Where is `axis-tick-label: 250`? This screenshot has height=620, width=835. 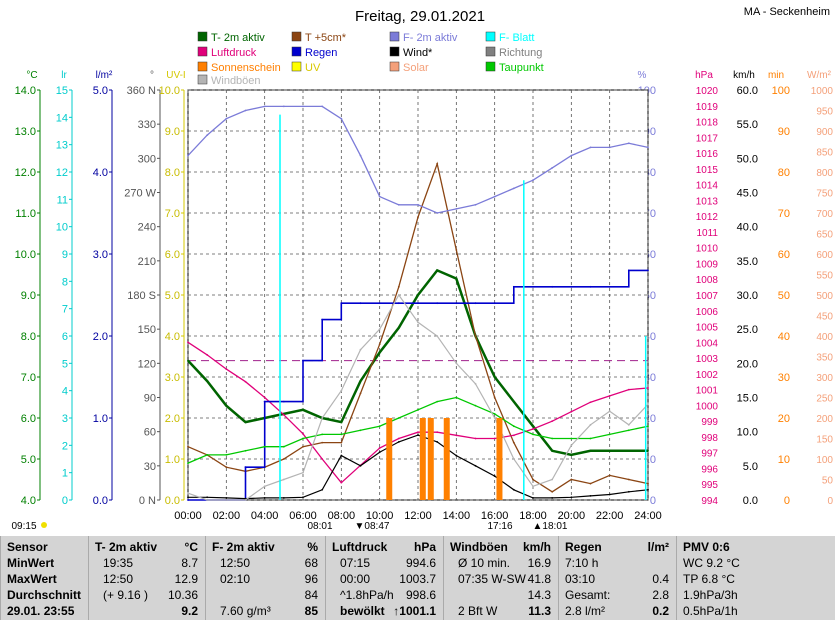 axis-tick-label: 250 is located at coordinates (824, 399).